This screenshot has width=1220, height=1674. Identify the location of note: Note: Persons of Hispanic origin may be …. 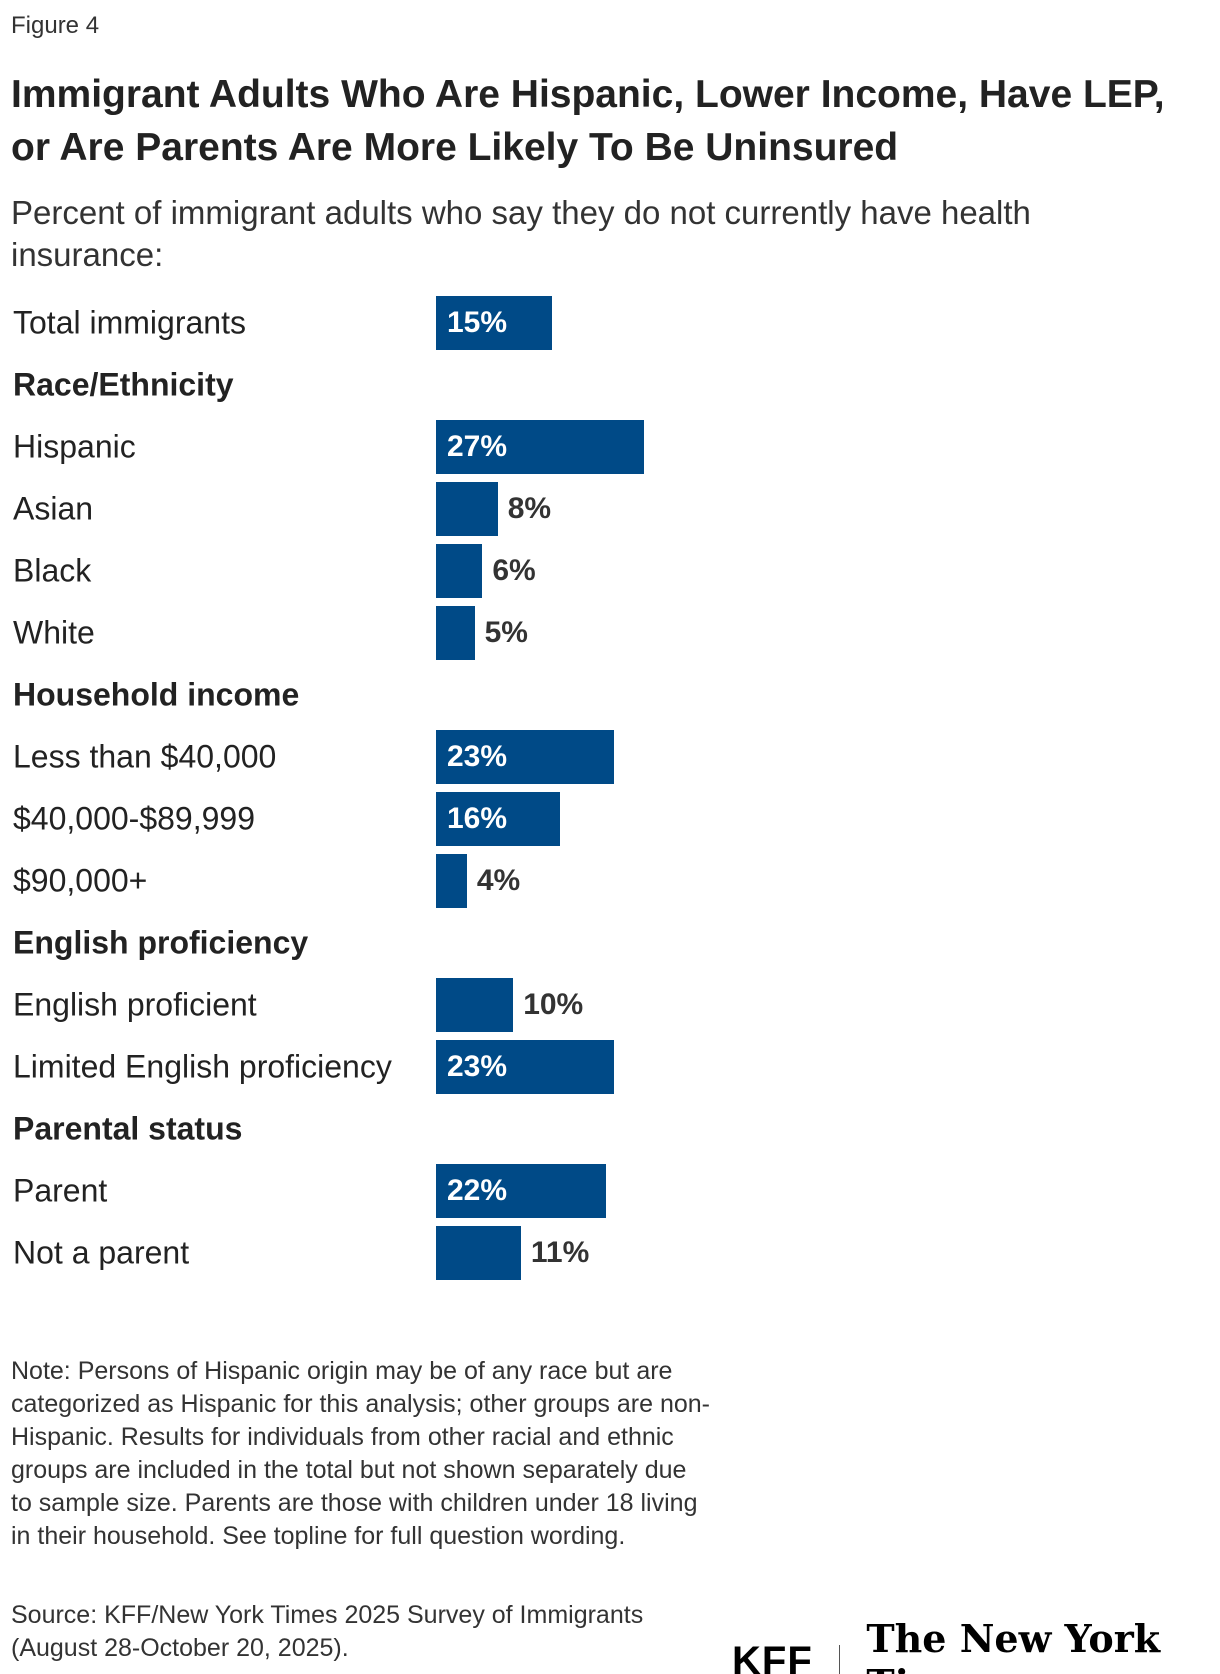
(360, 1453).